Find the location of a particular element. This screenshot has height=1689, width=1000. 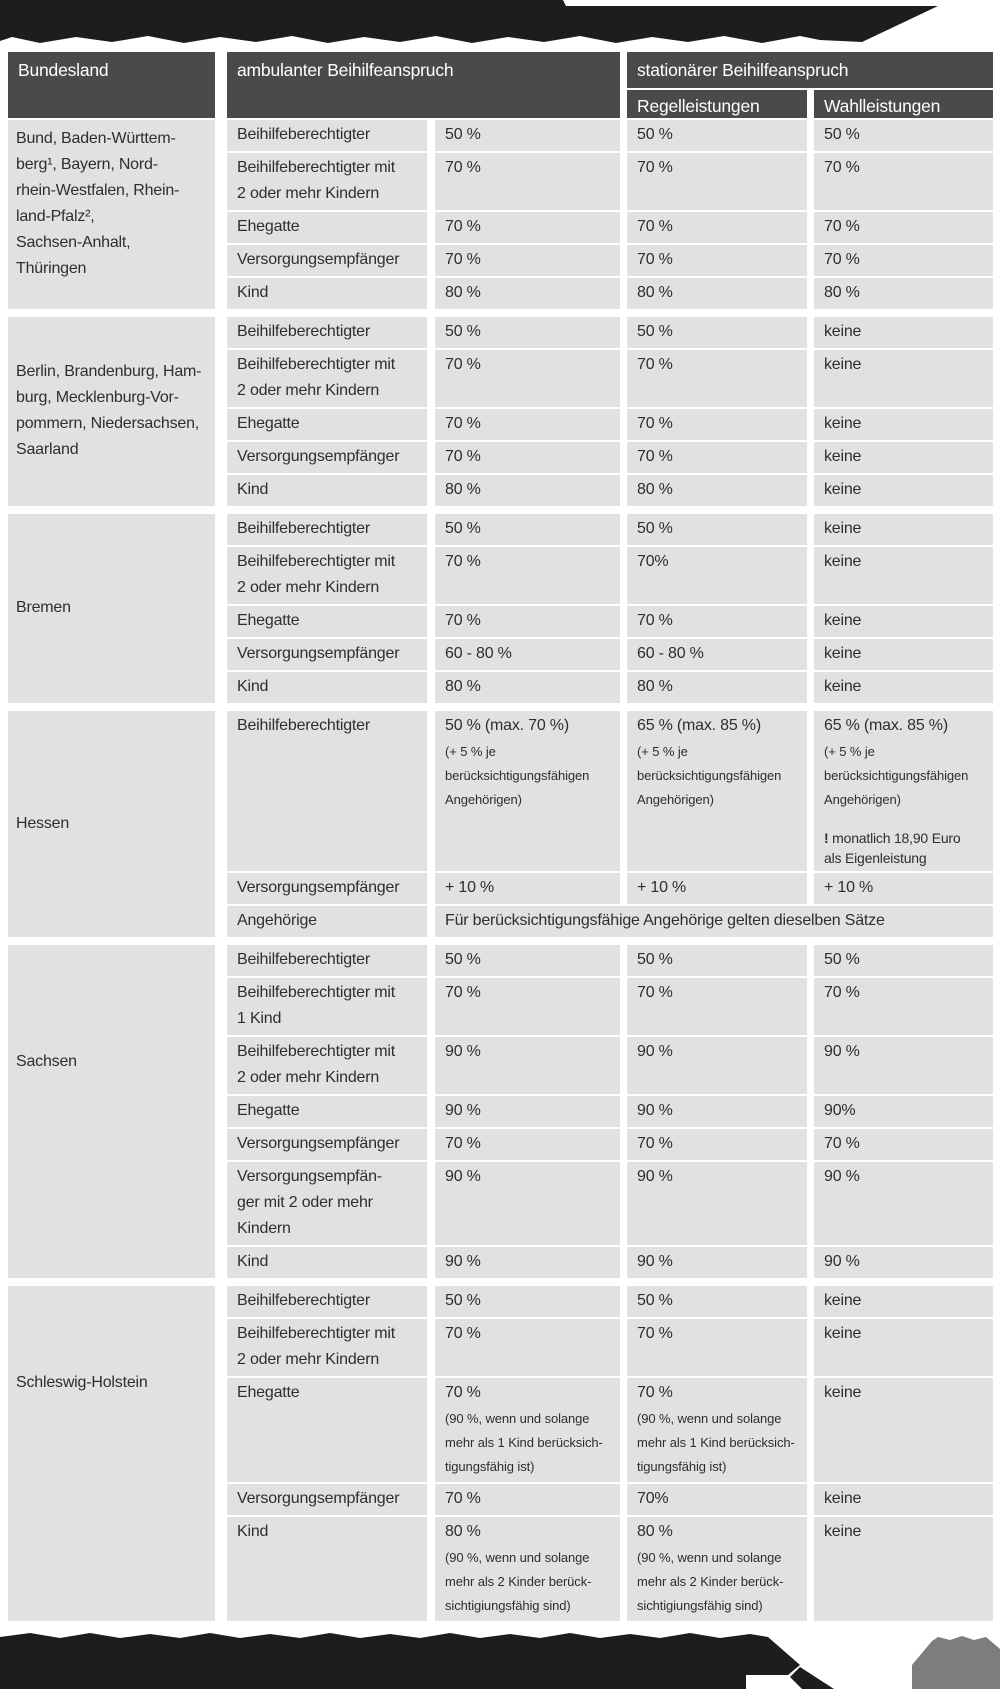

state-label: Bremen is located at coordinates (43, 607).